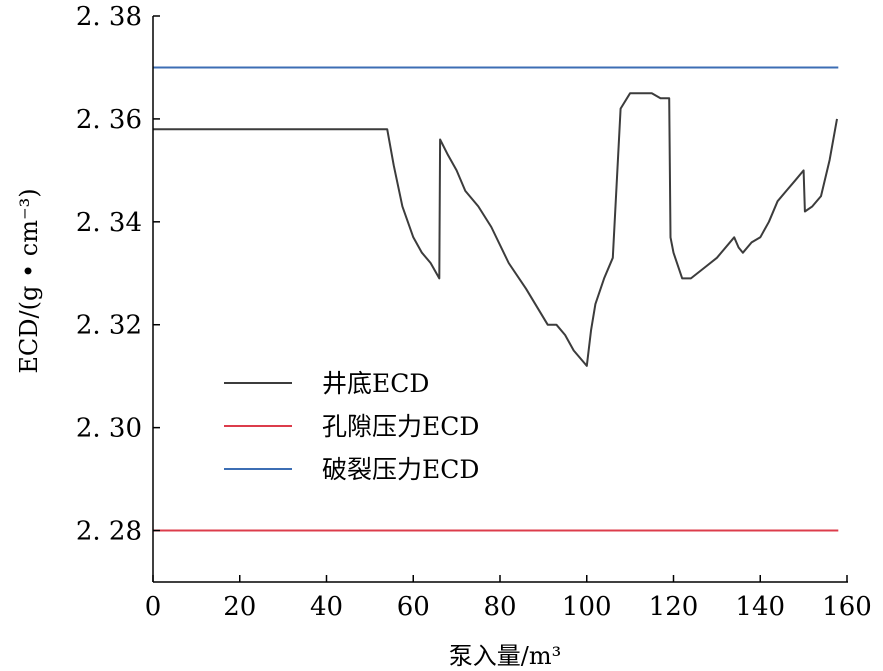 This screenshot has height=671, width=883. I want to click on legend-label-3: 破裂压力ECD, so click(400, 469).